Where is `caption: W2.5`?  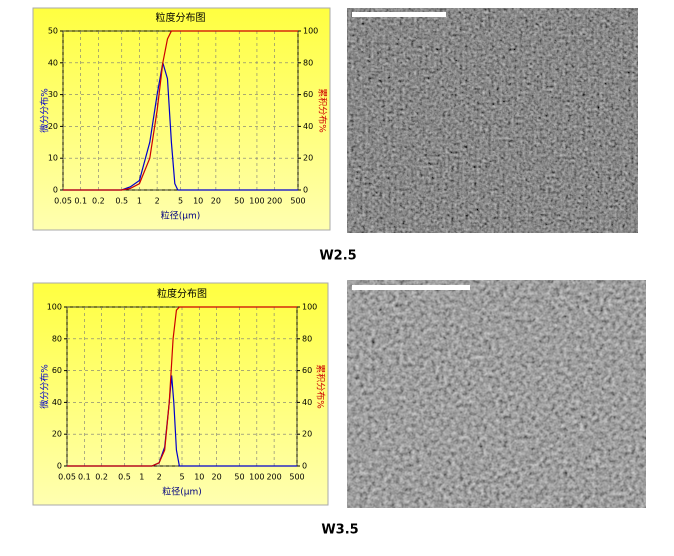 caption: W2.5 is located at coordinates (337, 256).